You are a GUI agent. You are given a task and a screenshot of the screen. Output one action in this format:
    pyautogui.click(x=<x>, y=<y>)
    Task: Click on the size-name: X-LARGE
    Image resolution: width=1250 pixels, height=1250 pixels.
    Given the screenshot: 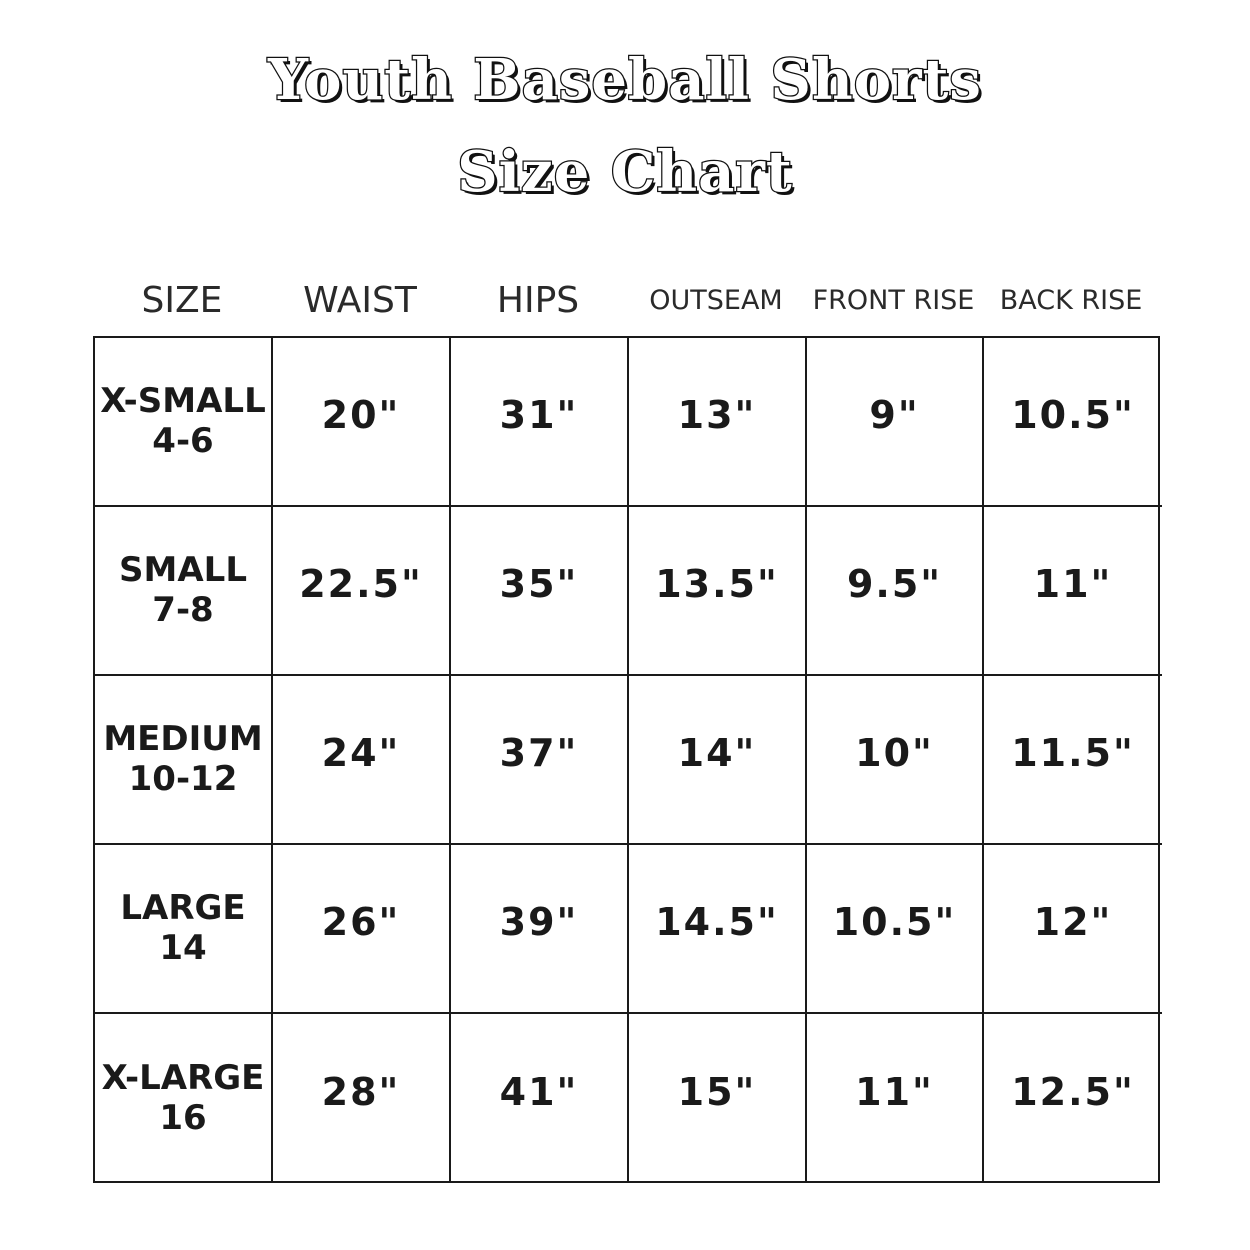 What is the action you would take?
    pyautogui.click(x=183, y=1078)
    